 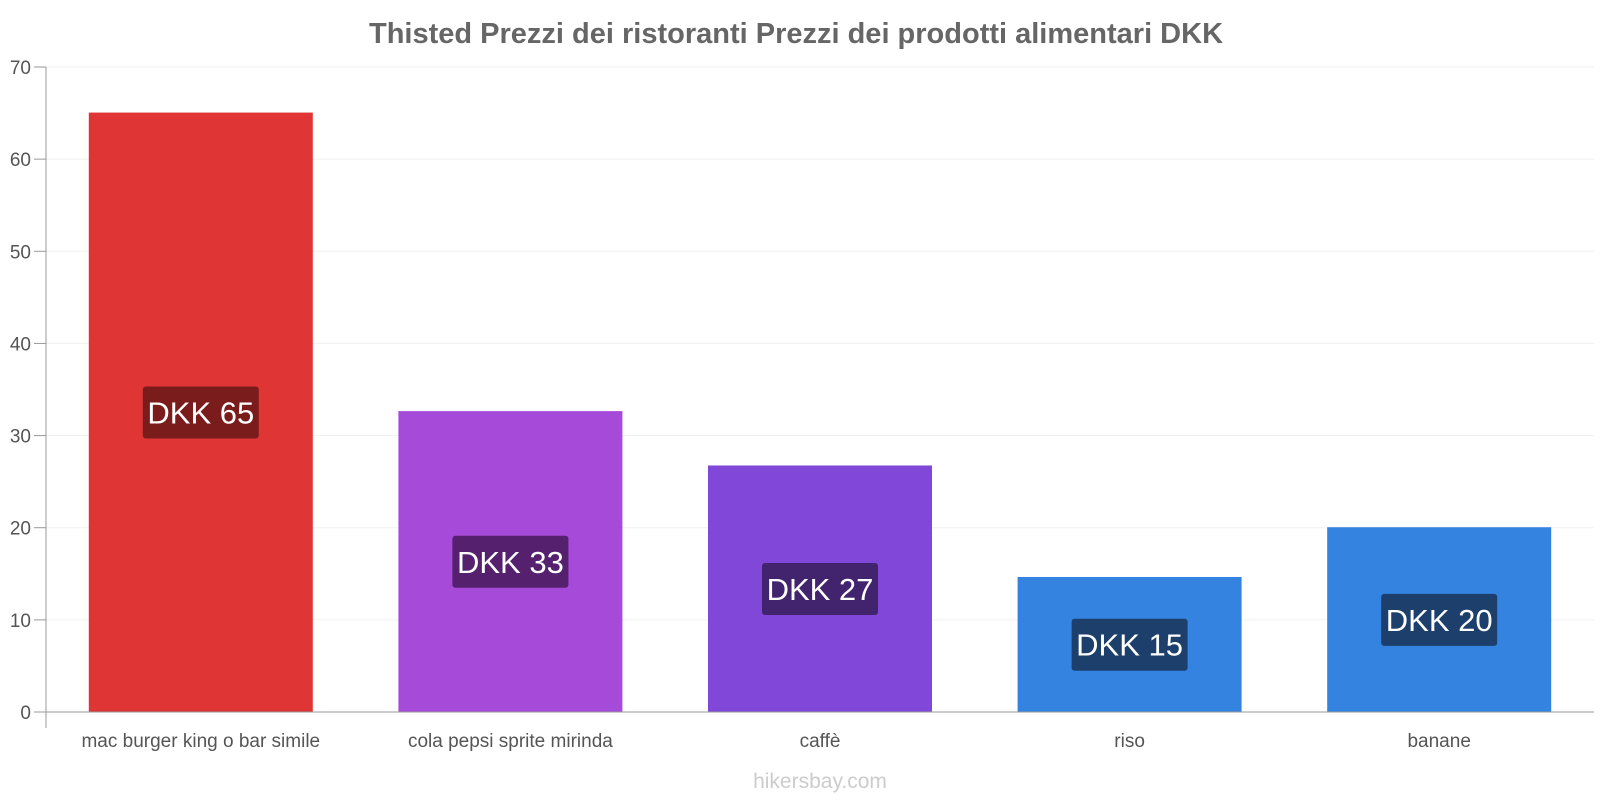 I want to click on data-label: DKK 20, so click(x=1439, y=620).